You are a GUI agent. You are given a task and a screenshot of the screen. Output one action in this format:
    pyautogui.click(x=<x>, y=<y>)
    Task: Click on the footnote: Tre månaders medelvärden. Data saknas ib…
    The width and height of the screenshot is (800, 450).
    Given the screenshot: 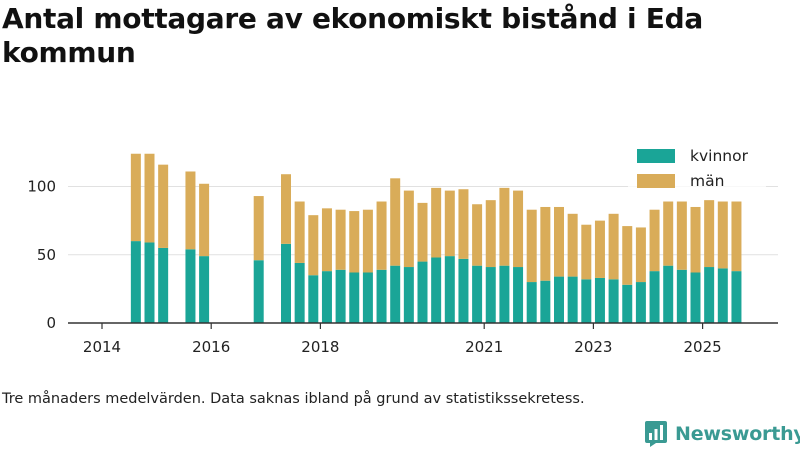 What is the action you would take?
    pyautogui.click(x=293, y=399)
    